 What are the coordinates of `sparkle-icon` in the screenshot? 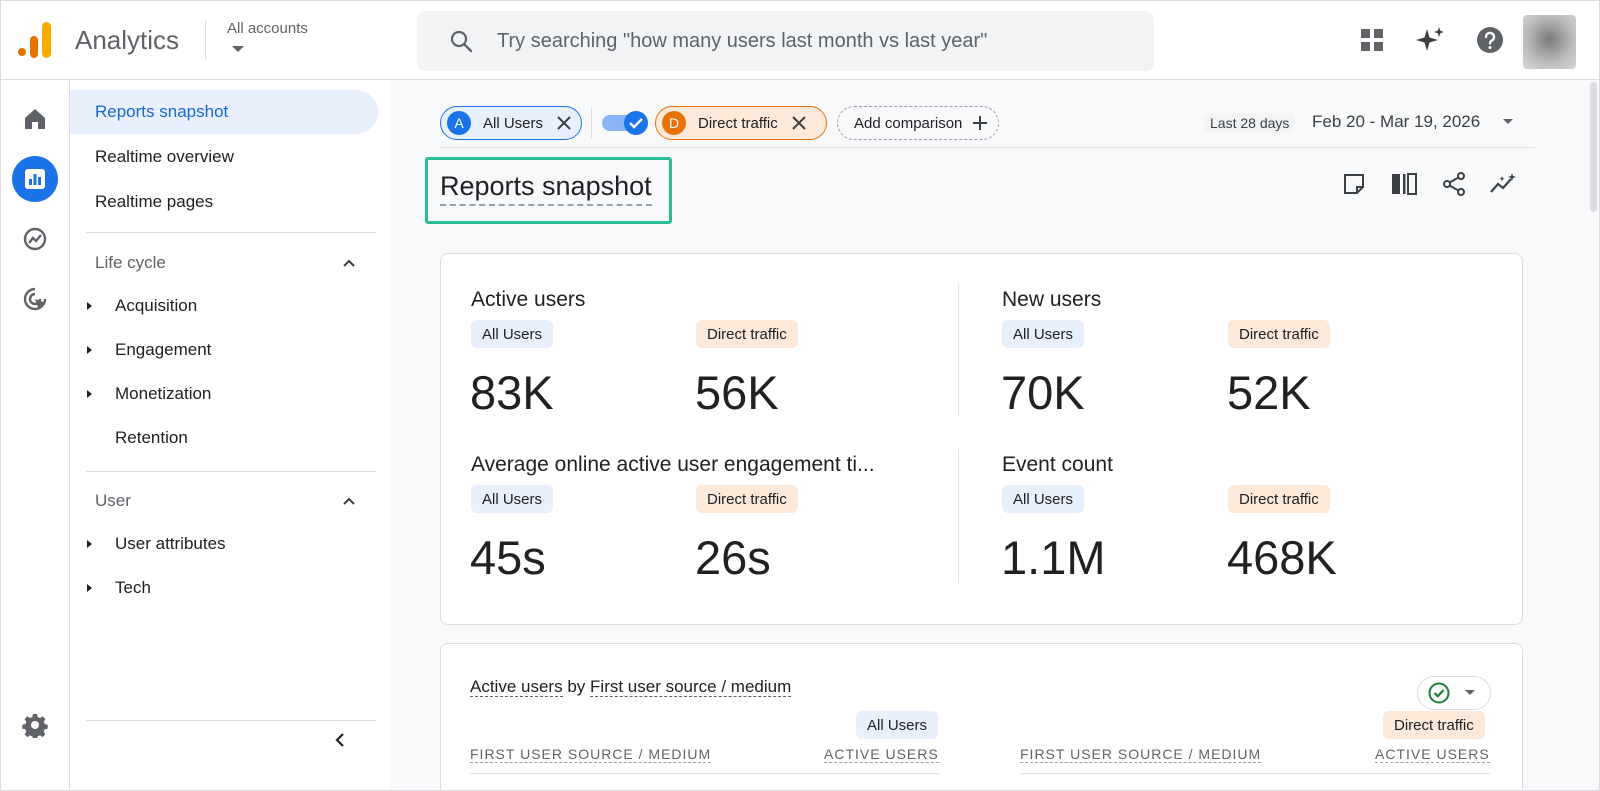 It's located at (1430, 40).